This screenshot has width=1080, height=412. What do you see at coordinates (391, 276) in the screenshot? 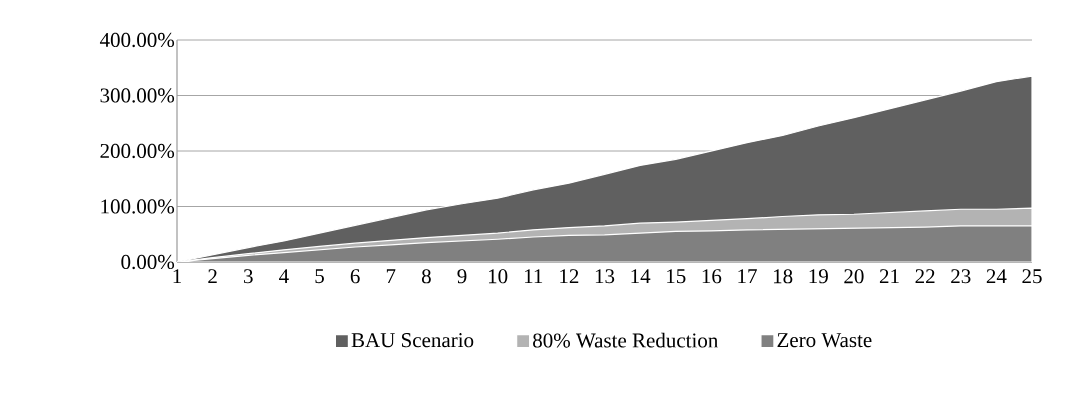
I see `x-tick-label: 7` at bounding box center [391, 276].